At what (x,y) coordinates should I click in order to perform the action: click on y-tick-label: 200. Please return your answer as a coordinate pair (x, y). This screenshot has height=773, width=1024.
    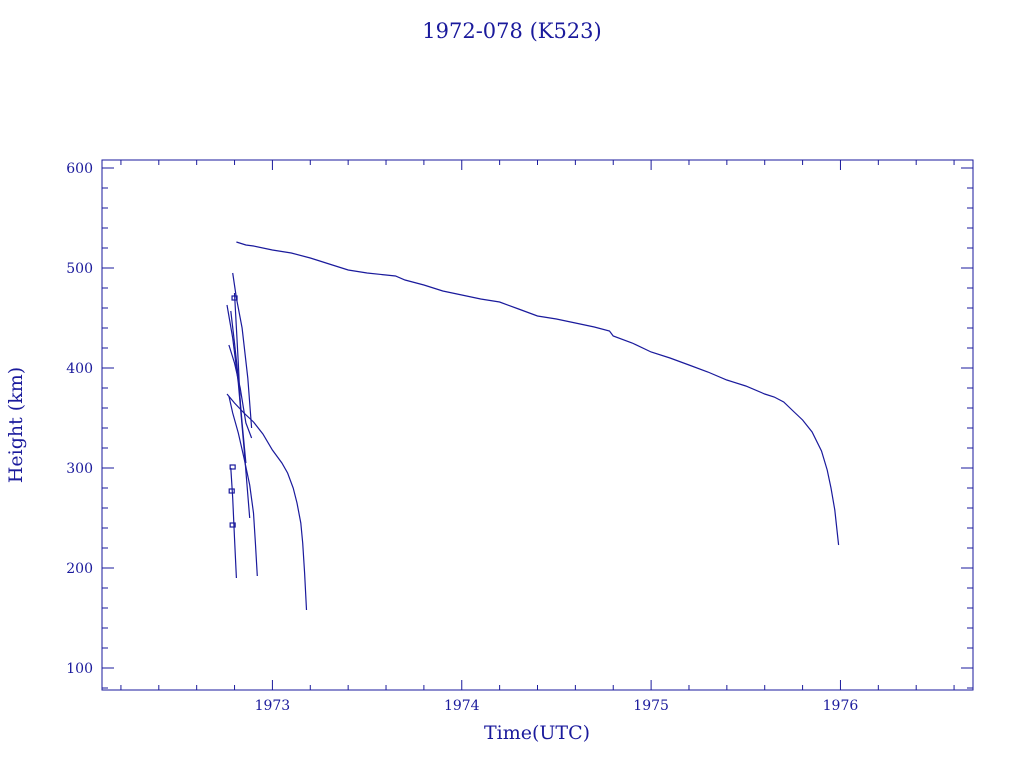
    Looking at the image, I should click on (79, 569).